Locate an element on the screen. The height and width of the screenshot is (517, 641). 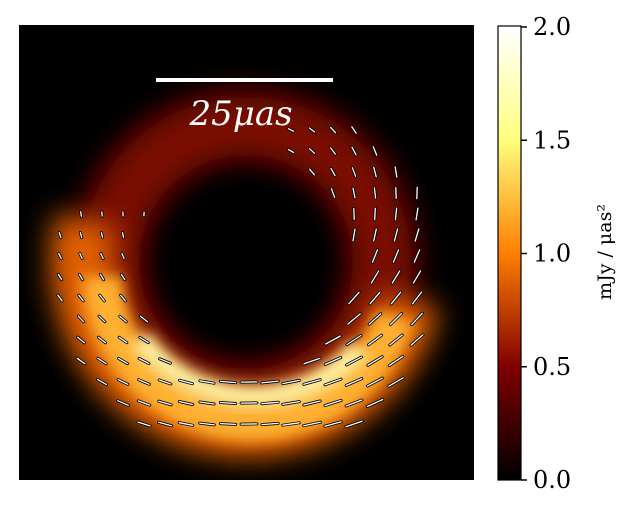
scale-bar-label: 25μas is located at coordinates (240, 114).